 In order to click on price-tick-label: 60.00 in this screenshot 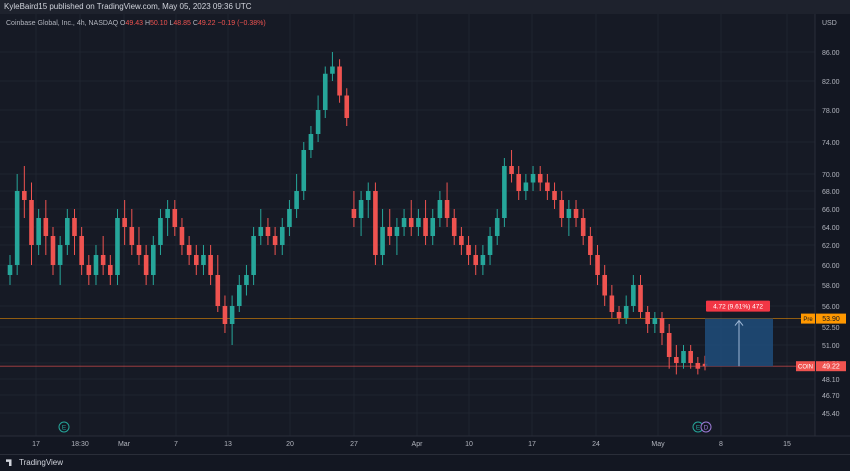, I will do `click(831, 266)`.